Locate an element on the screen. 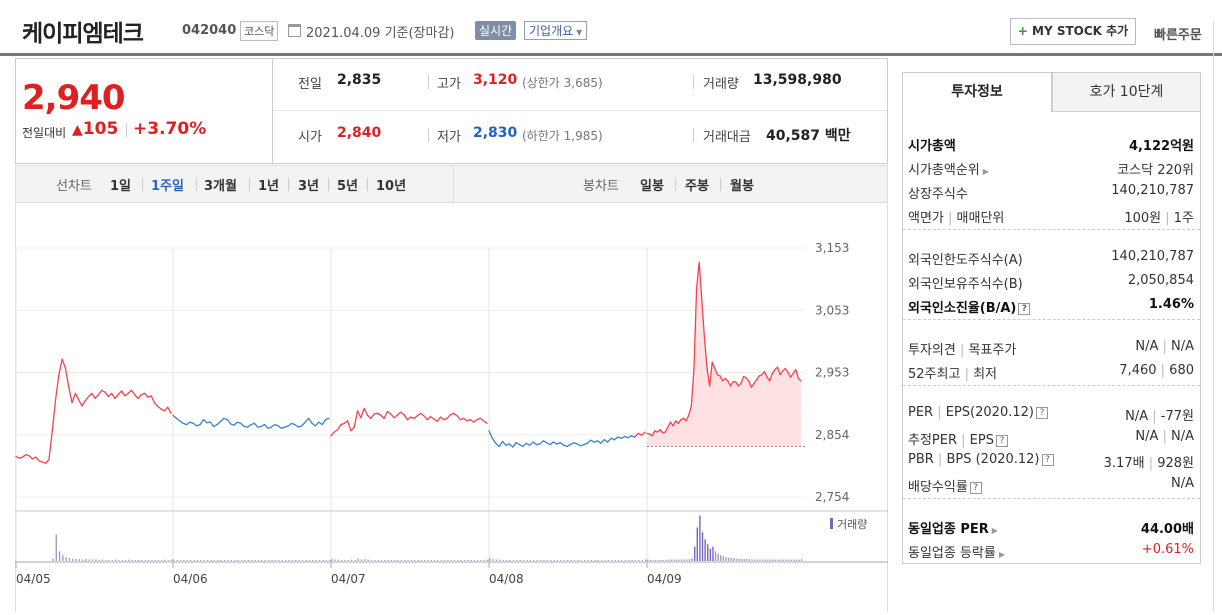 The width and height of the screenshot is (1222, 615). candle-chart-label: 봉차트 is located at coordinates (601, 186).